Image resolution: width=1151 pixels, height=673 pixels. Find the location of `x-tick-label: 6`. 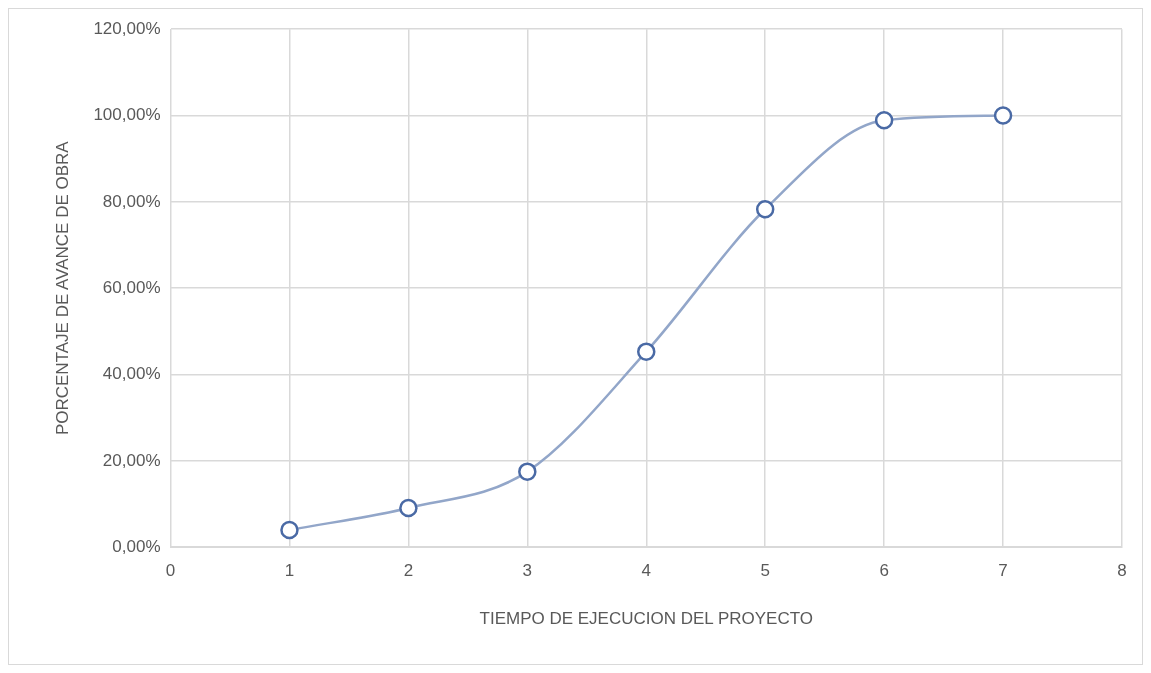

x-tick-label: 6 is located at coordinates (884, 571).